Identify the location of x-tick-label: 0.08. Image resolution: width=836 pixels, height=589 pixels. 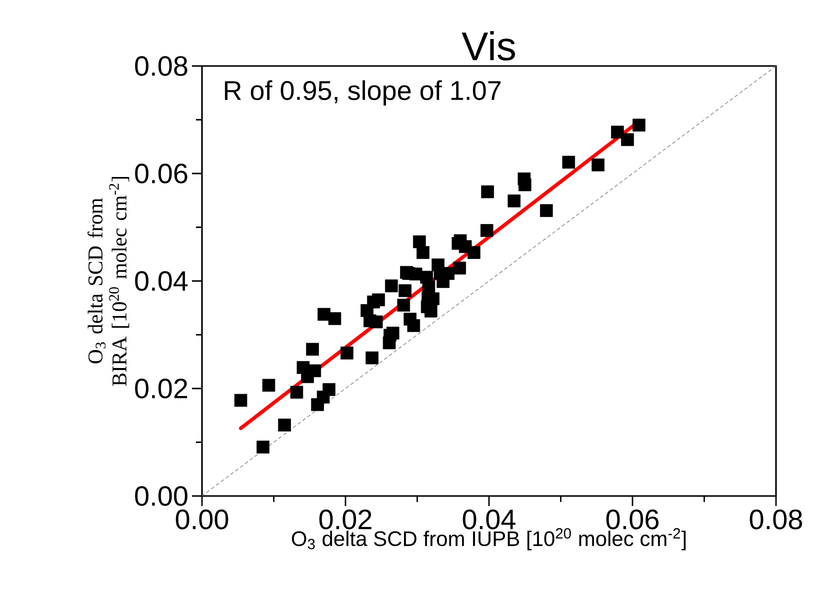
(776, 520).